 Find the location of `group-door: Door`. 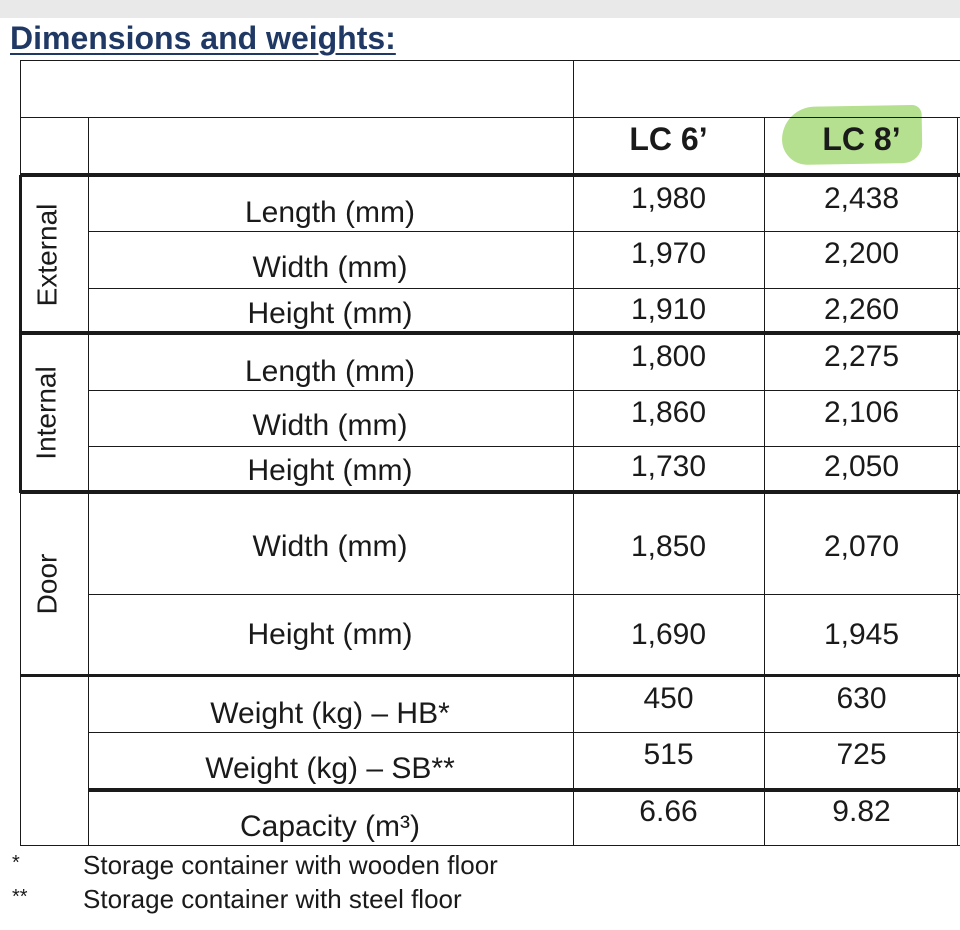

group-door: Door is located at coordinates (47, 584).